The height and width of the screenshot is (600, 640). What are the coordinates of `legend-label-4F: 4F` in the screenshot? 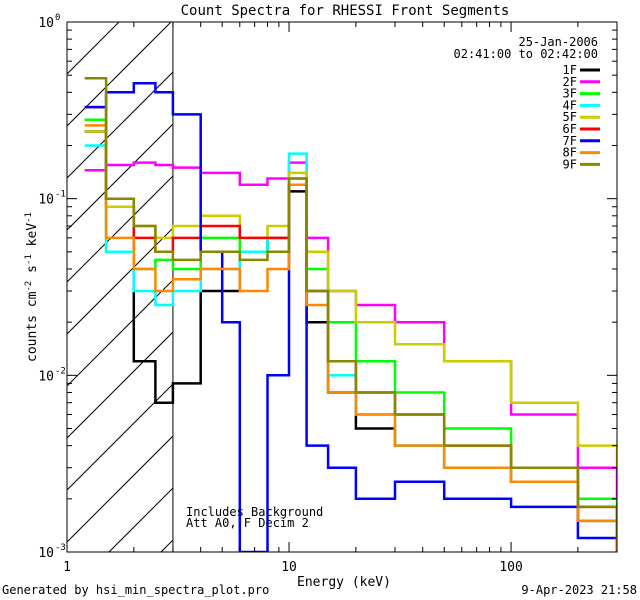 It's located at (570, 105).